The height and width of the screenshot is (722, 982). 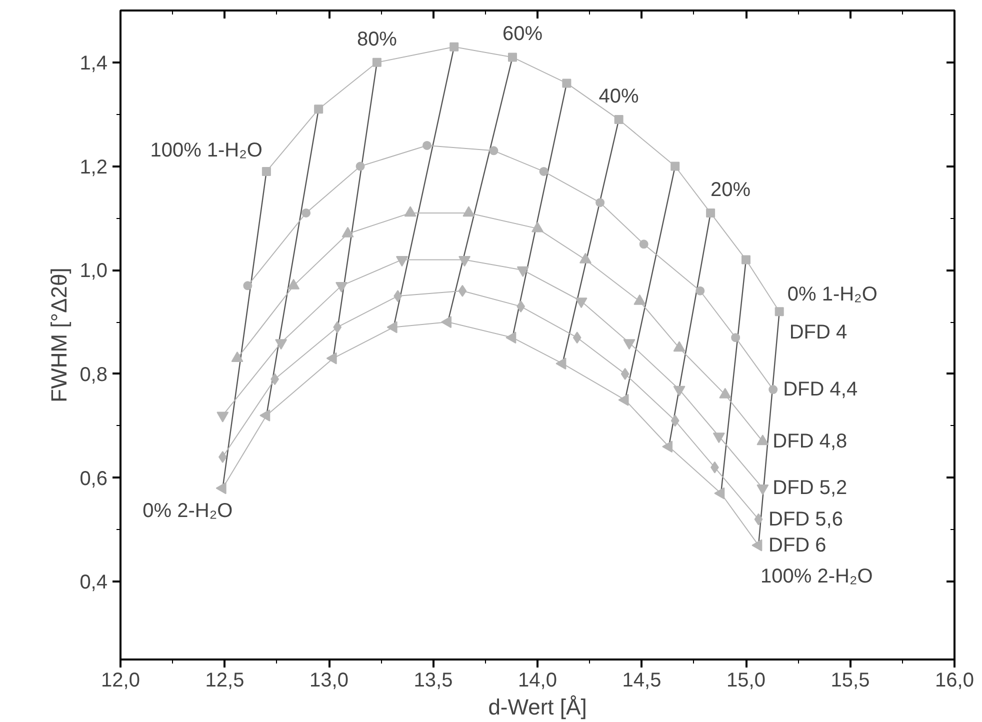 I want to click on series-label: DFD 6, so click(x=797, y=545).